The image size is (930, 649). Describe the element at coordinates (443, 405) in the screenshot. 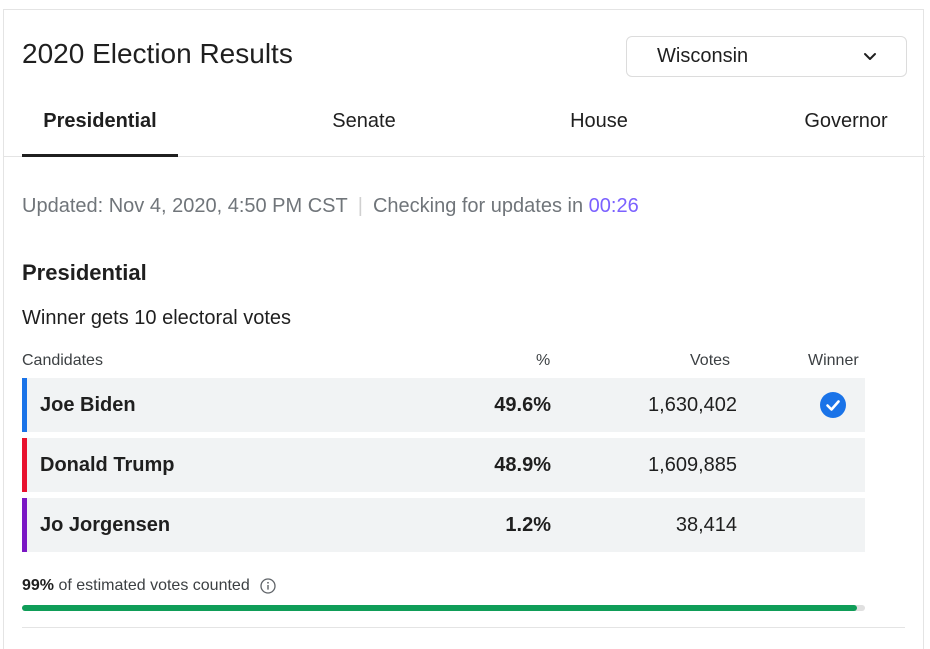

I see `candidate-row: Joe Biden 49.6% 1,630,402` at that location.